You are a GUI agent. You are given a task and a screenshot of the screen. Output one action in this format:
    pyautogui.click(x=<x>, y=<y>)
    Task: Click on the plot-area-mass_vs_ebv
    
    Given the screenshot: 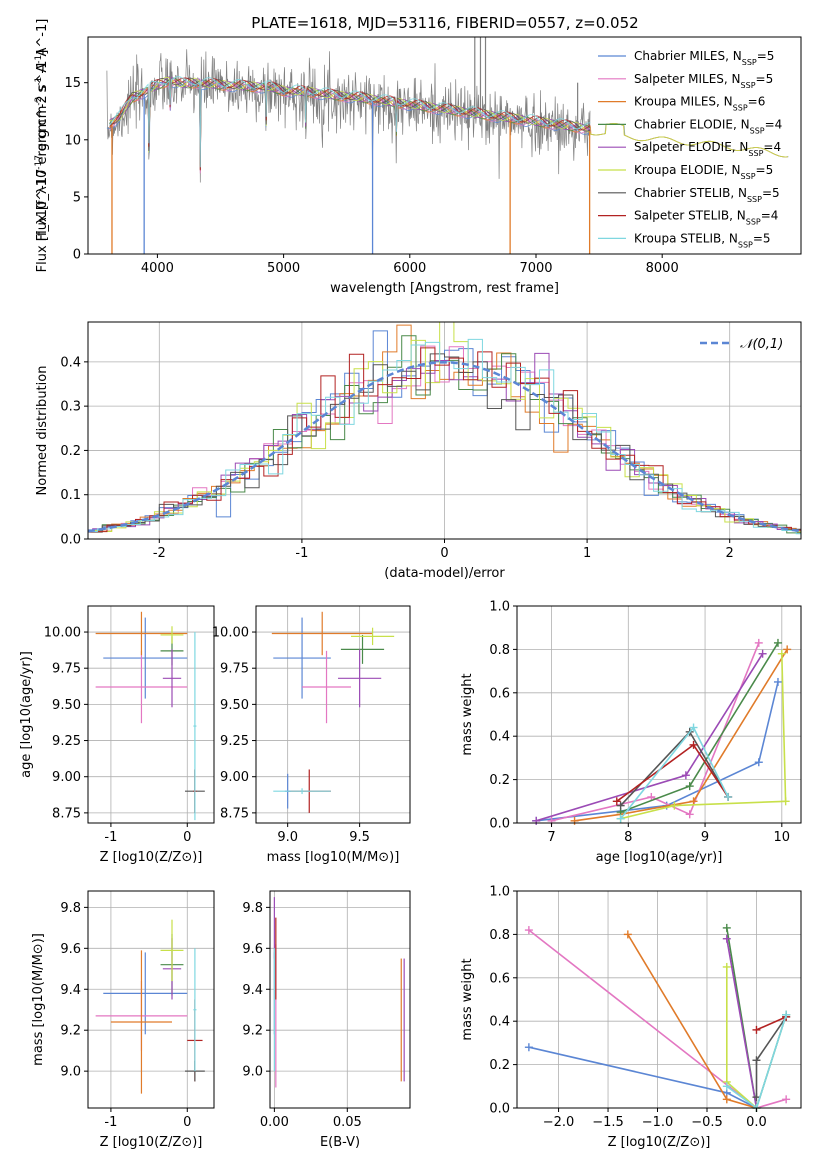 What is the action you would take?
    pyautogui.click(x=339, y=992)
    